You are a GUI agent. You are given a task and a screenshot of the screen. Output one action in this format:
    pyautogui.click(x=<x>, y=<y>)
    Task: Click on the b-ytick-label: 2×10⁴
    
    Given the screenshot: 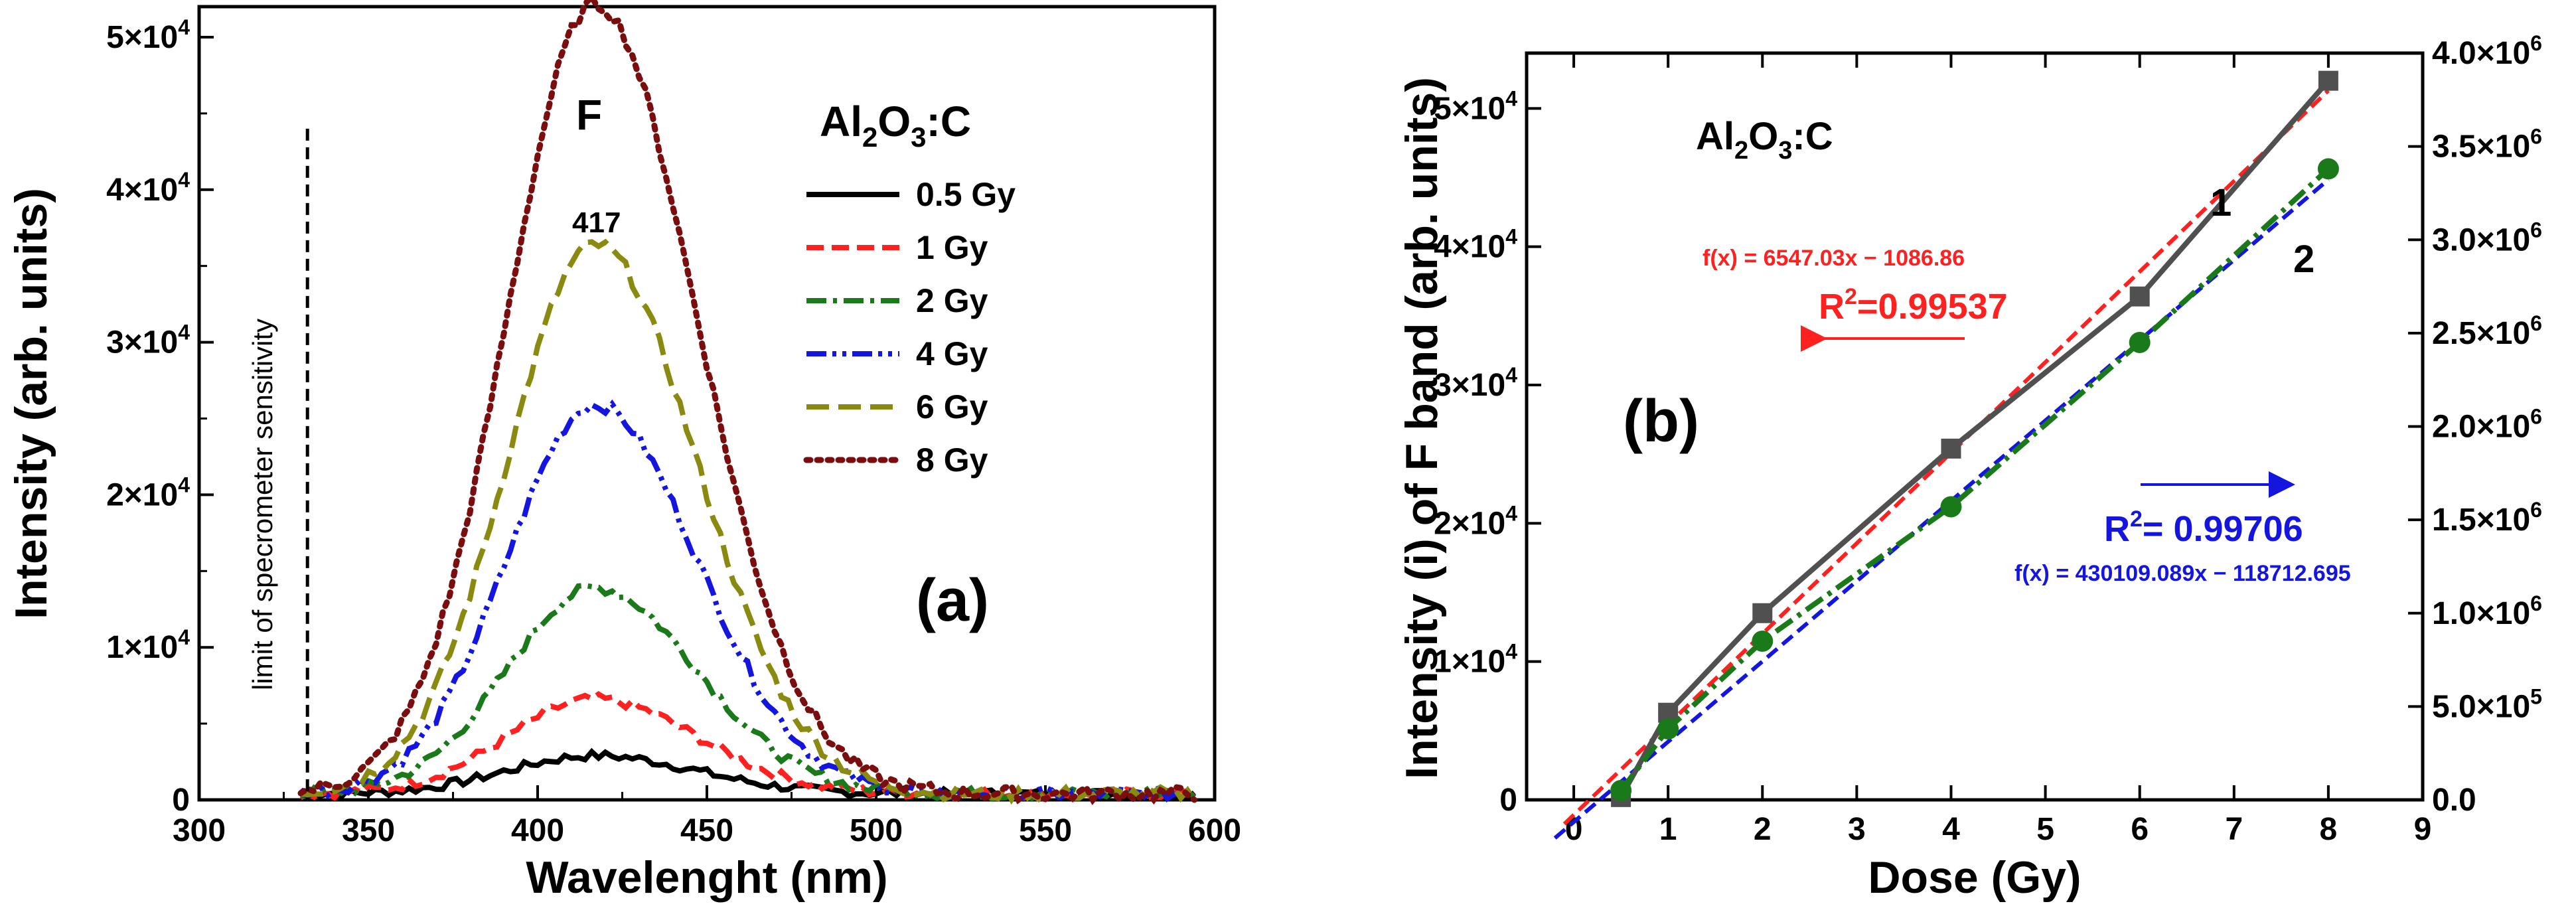 What is the action you would take?
    pyautogui.click(x=1476, y=521)
    